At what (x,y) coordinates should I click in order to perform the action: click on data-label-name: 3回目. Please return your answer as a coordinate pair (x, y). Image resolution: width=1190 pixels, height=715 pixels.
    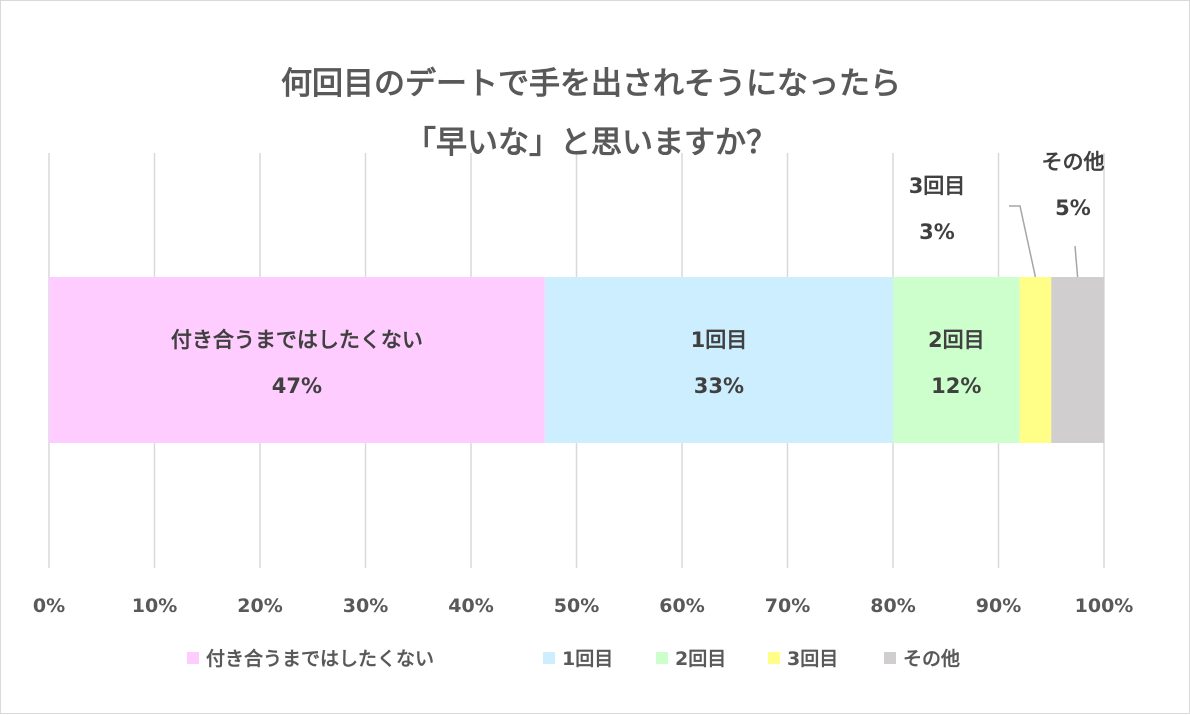
    Looking at the image, I should click on (937, 186).